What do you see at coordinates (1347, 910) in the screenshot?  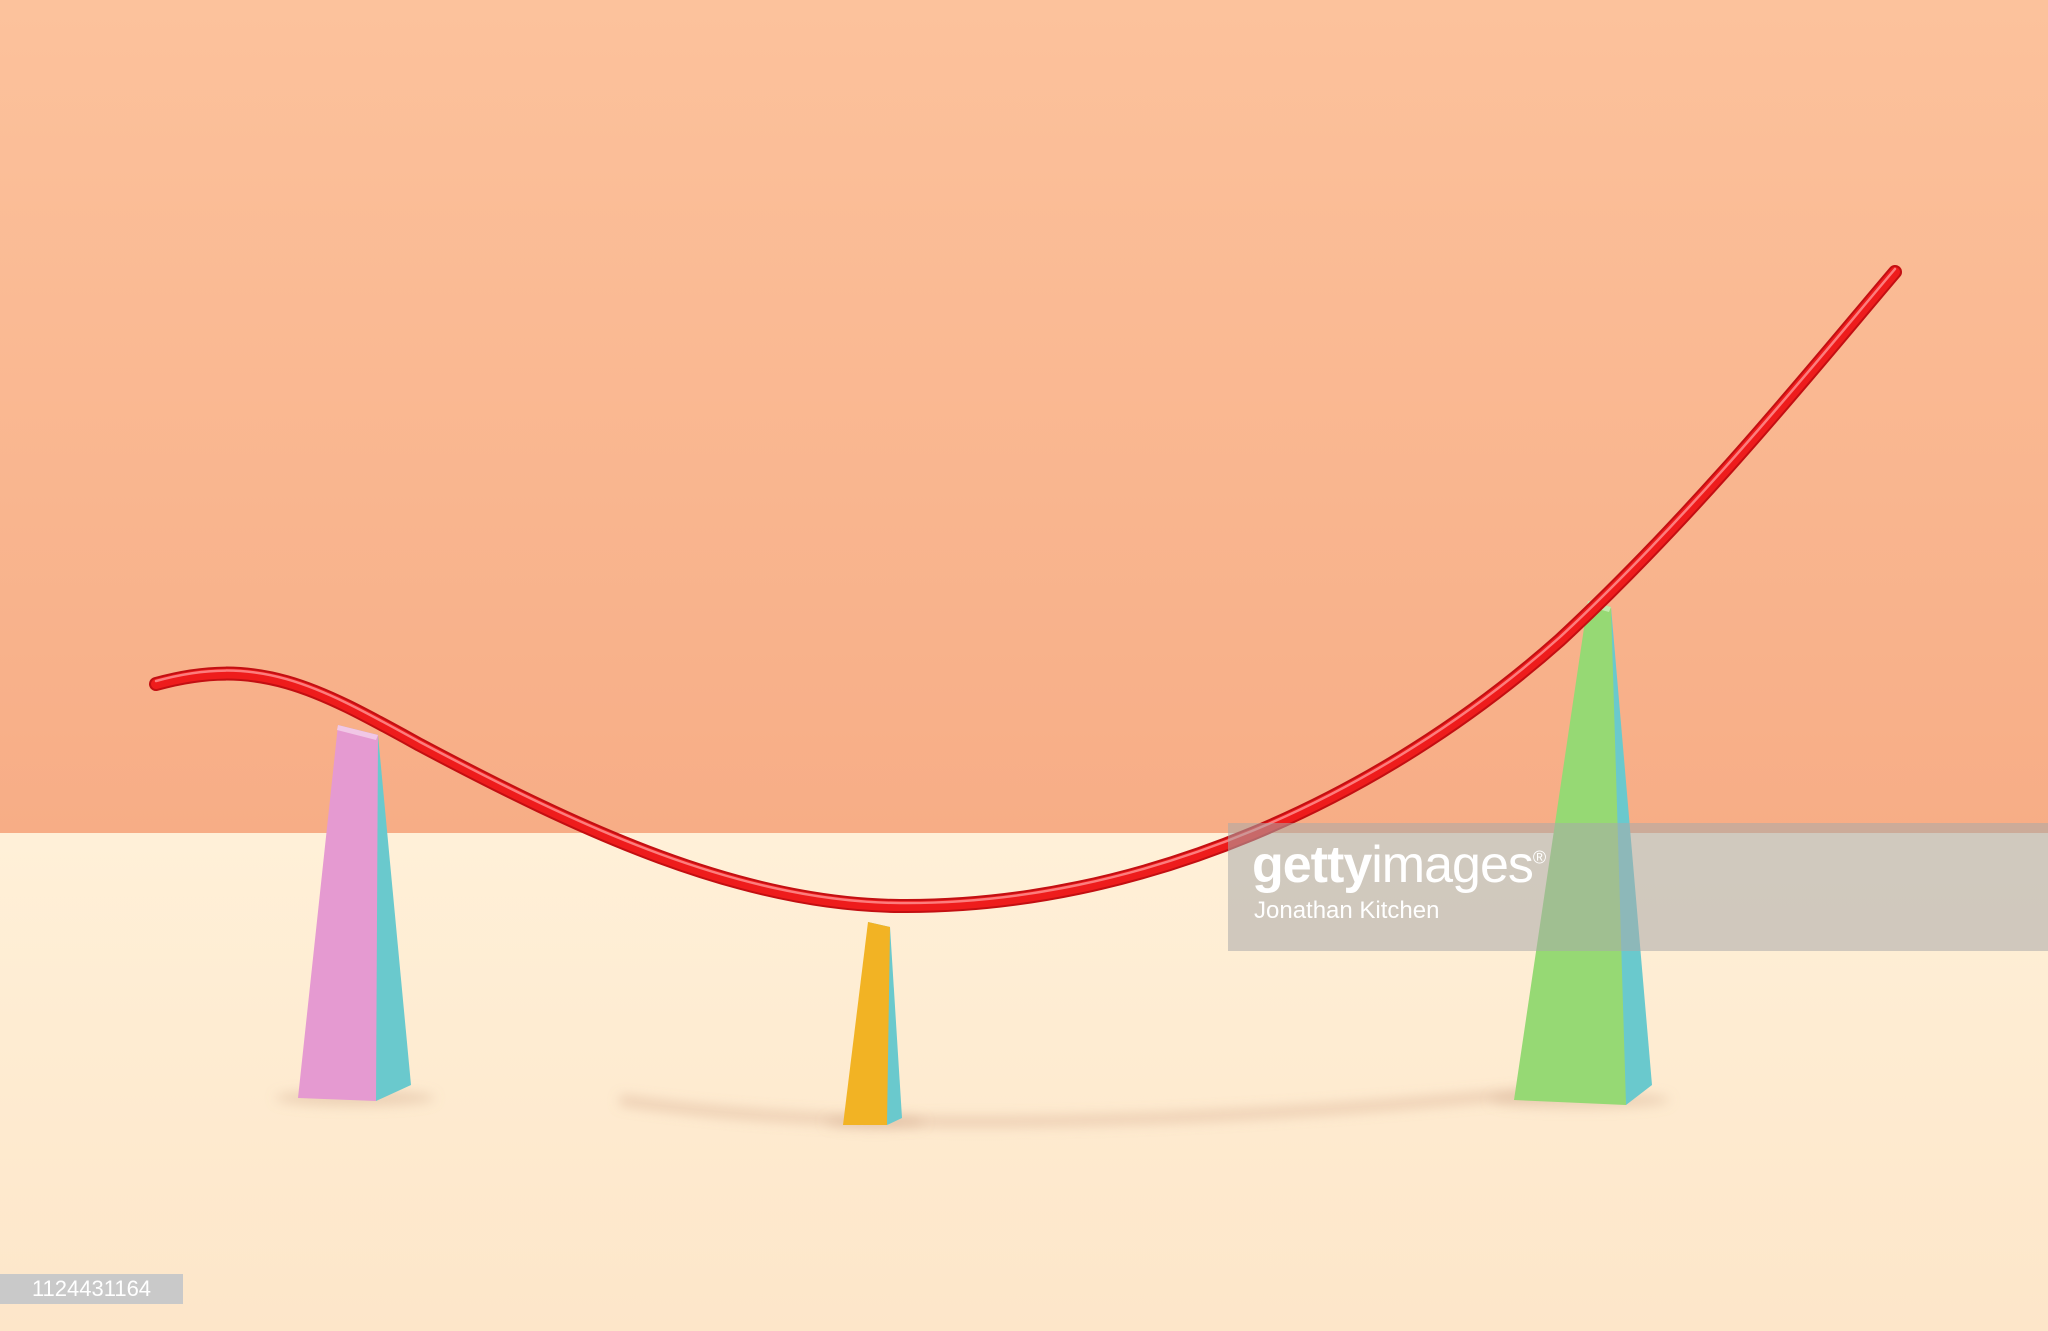 I see `photographer-credit: Jonathan Kitchen` at bounding box center [1347, 910].